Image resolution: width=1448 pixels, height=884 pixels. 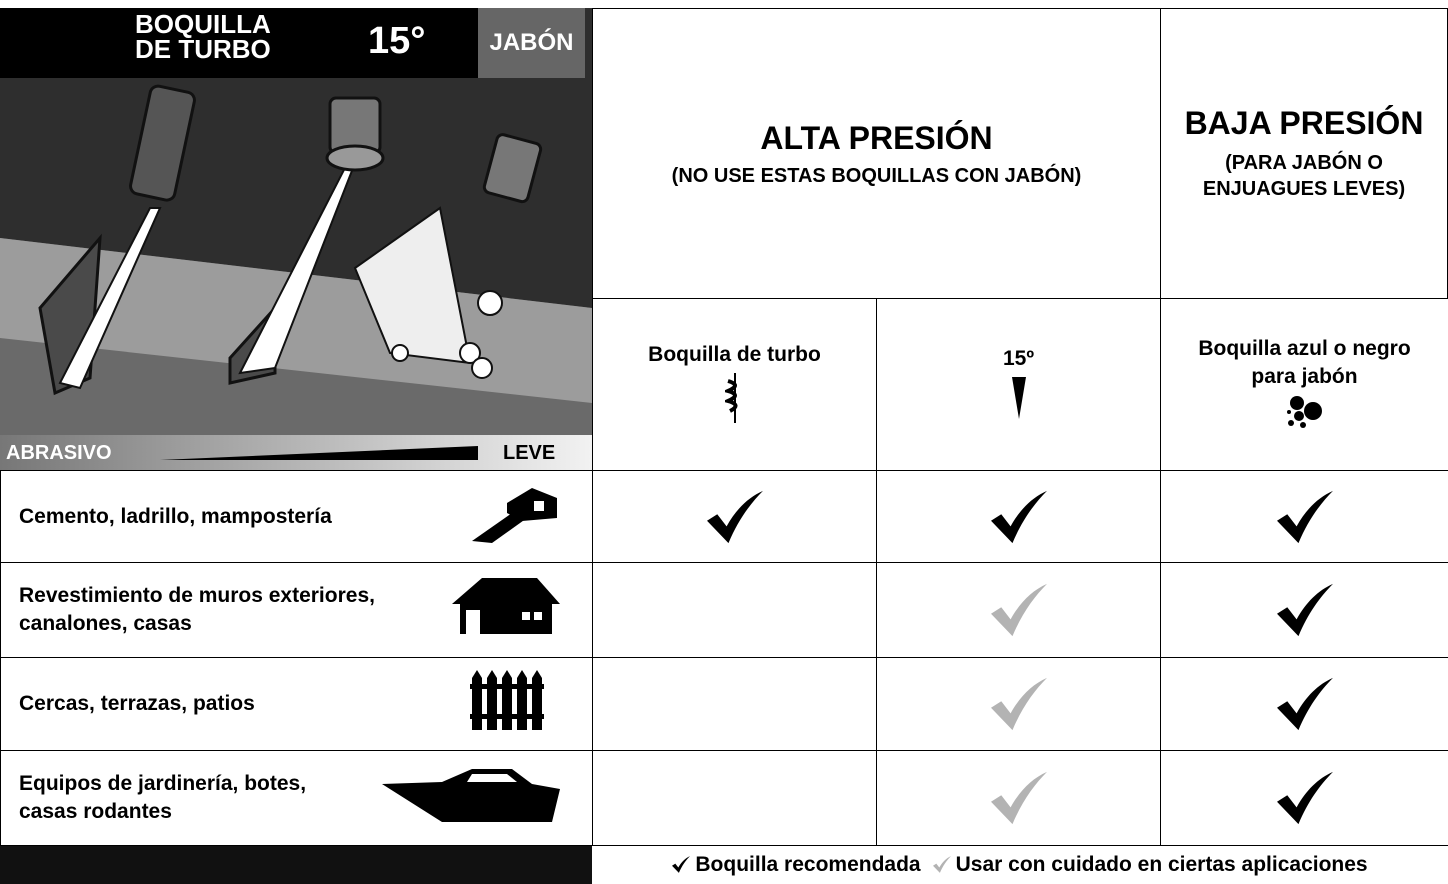 I want to click on panel-angle: 15°, so click(x=397, y=41).